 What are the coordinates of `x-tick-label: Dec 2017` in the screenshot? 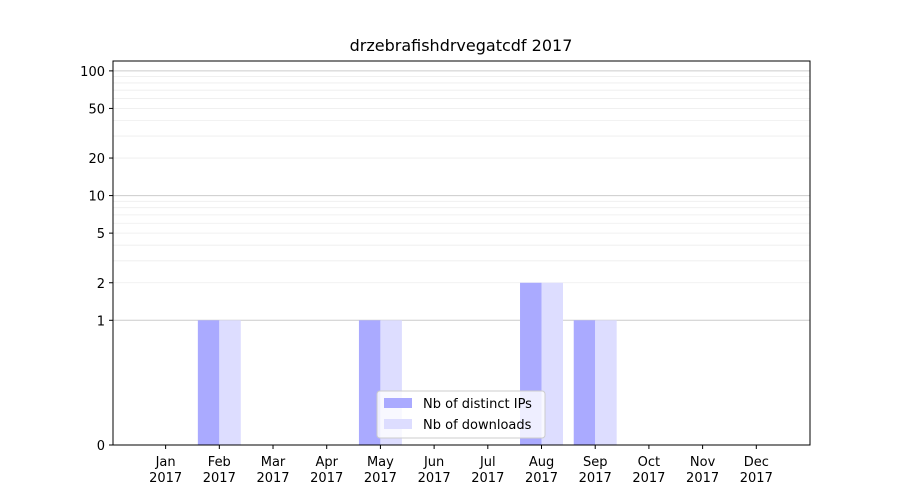 It's located at (756, 470).